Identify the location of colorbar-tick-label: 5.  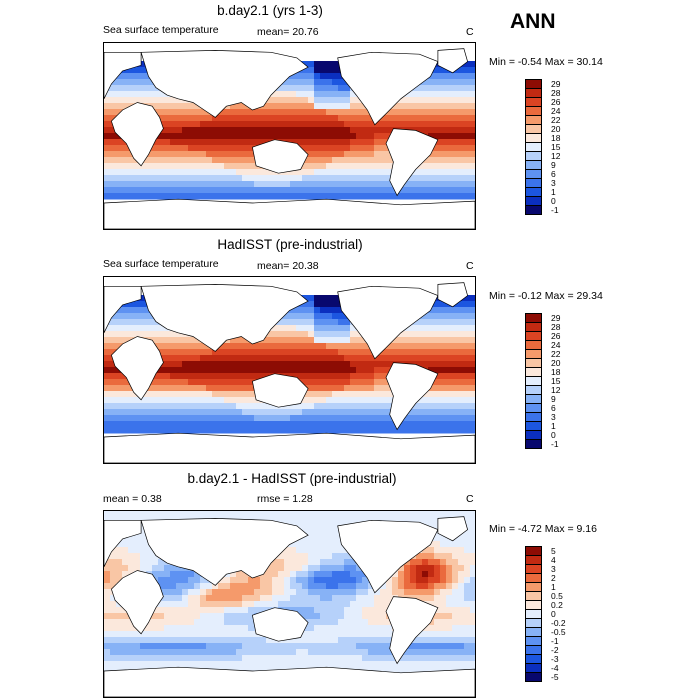
(553, 551).